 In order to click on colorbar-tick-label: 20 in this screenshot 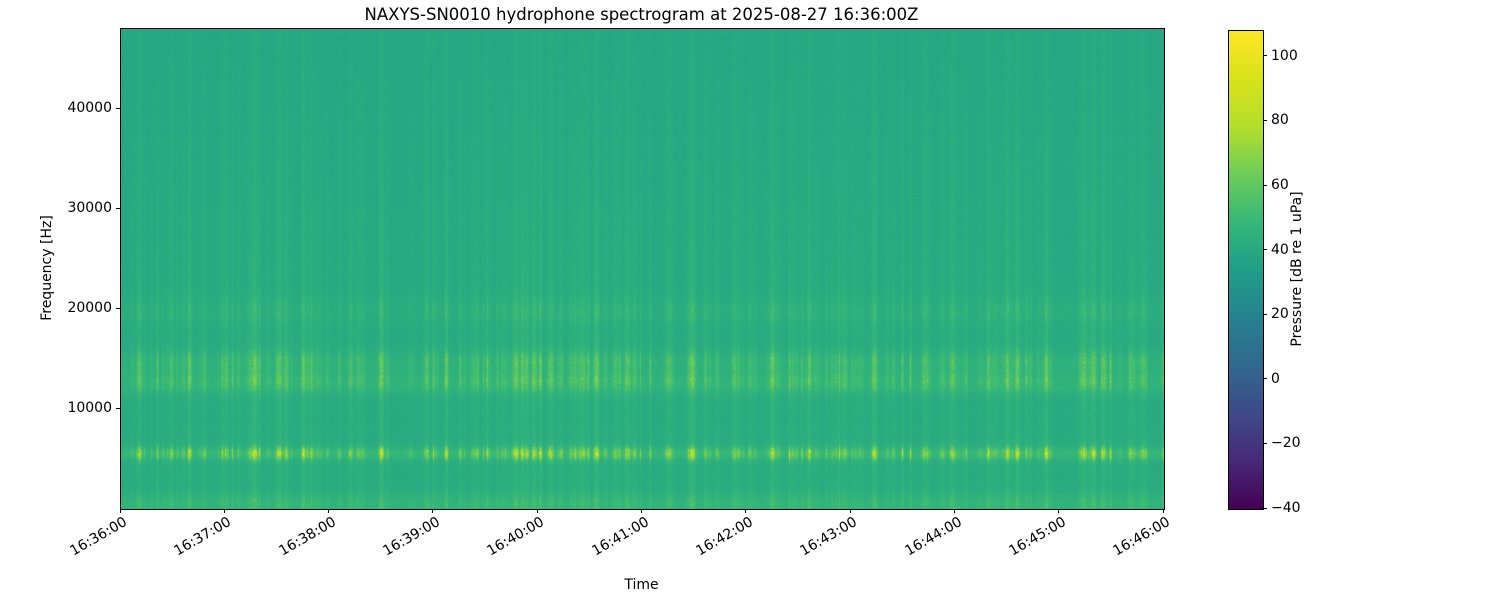, I will do `click(1280, 314)`.